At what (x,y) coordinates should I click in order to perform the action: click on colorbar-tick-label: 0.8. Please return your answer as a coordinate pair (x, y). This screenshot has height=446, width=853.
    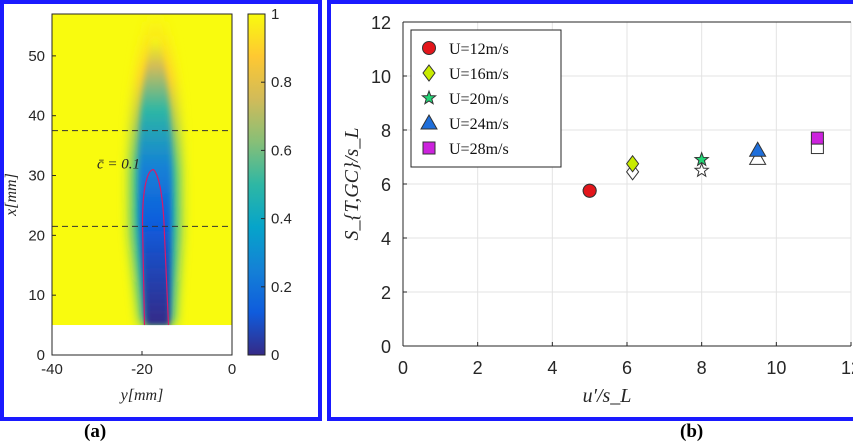
    Looking at the image, I should click on (281, 82).